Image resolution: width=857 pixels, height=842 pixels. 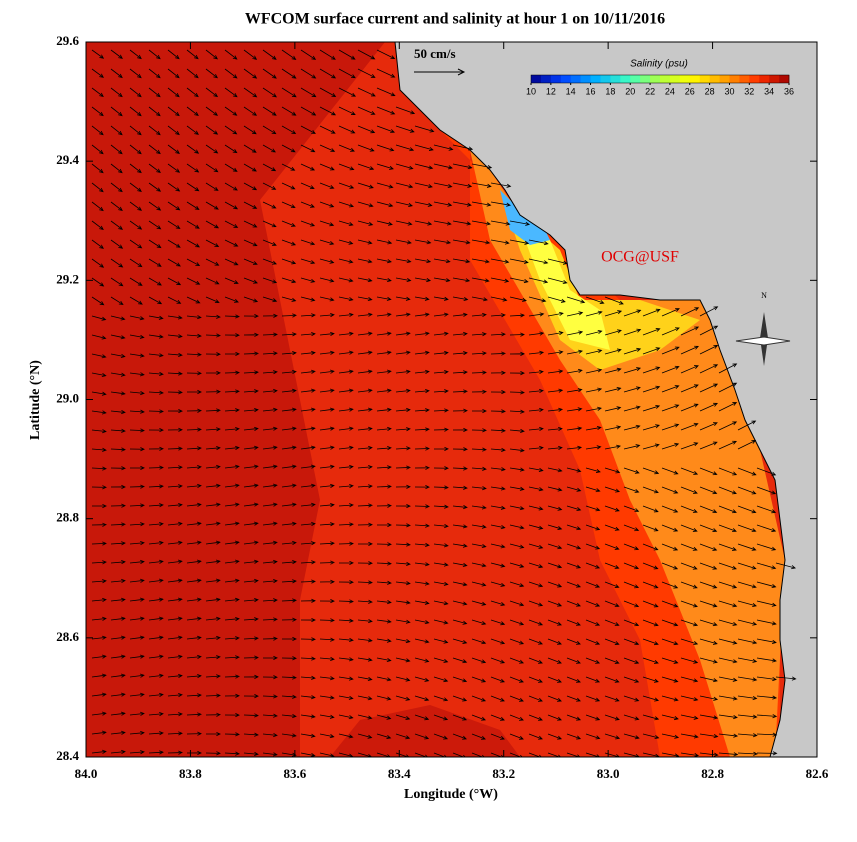 What do you see at coordinates (425, 731) in the screenshot?
I see `deep-zone` at bounding box center [425, 731].